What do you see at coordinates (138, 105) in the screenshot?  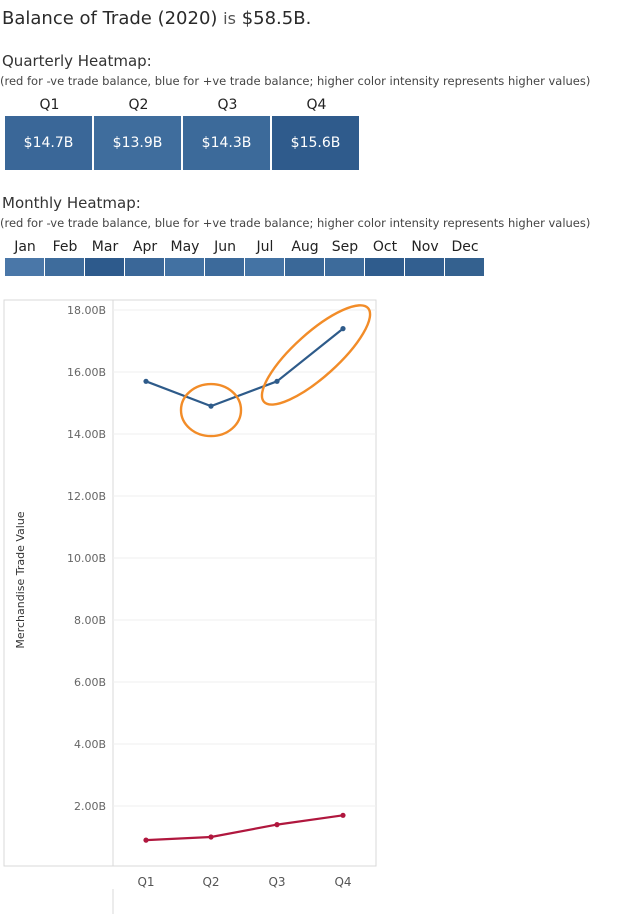 I see `quarter-label: Q2` at bounding box center [138, 105].